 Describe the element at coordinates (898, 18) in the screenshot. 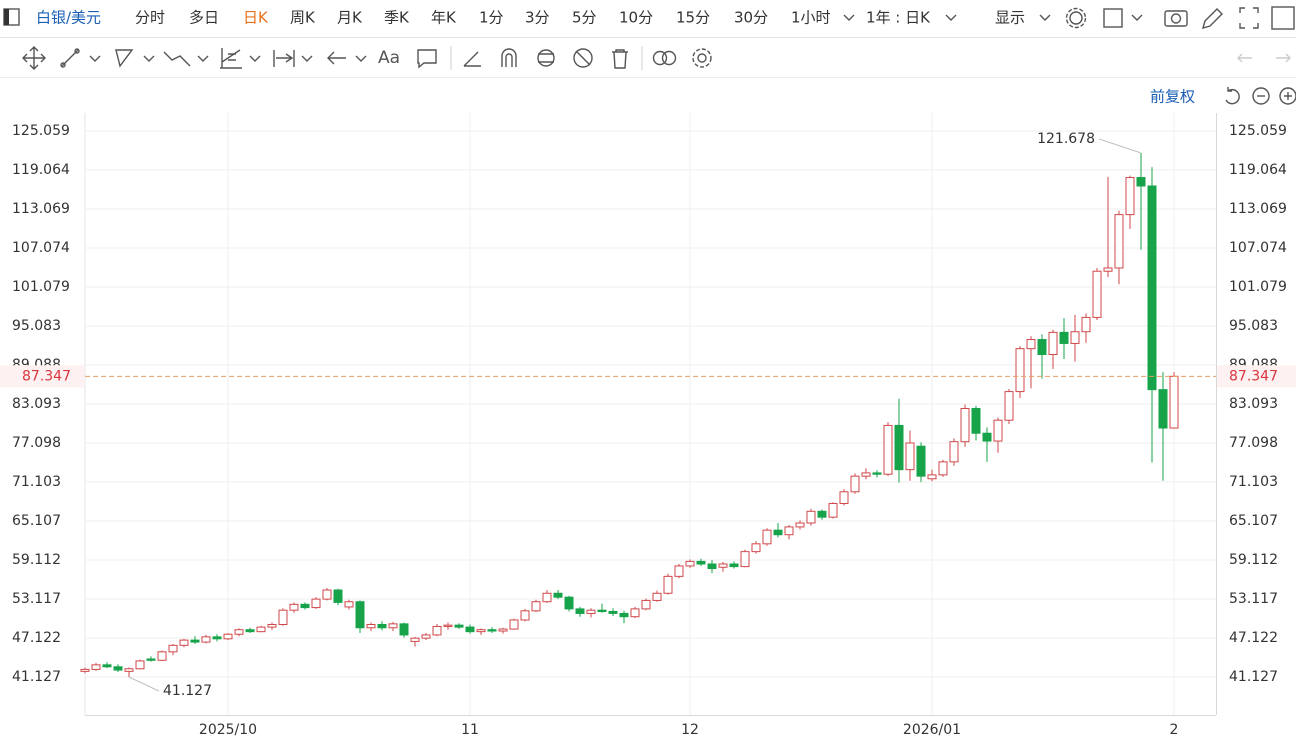

I see `range-select: 1年 : 日K` at that location.